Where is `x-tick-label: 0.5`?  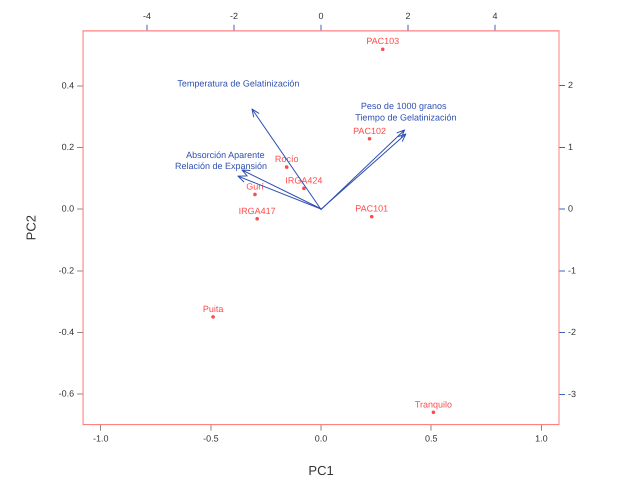
x-tick-label: 0.5 is located at coordinates (431, 438).